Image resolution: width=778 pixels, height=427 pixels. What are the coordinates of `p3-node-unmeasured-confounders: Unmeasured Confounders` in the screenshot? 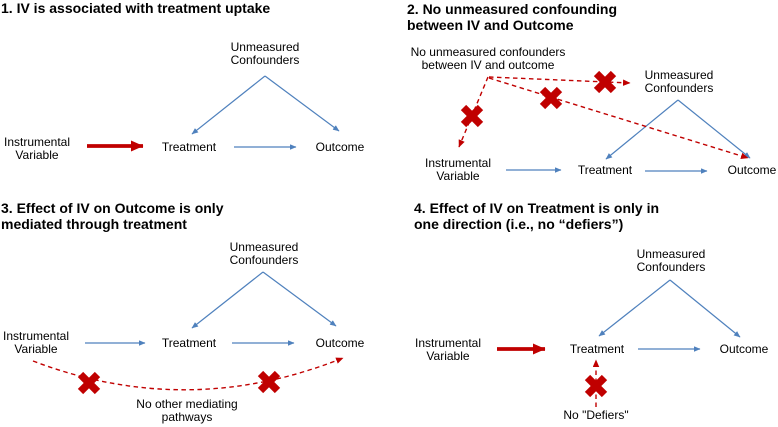 It's located at (264, 253).